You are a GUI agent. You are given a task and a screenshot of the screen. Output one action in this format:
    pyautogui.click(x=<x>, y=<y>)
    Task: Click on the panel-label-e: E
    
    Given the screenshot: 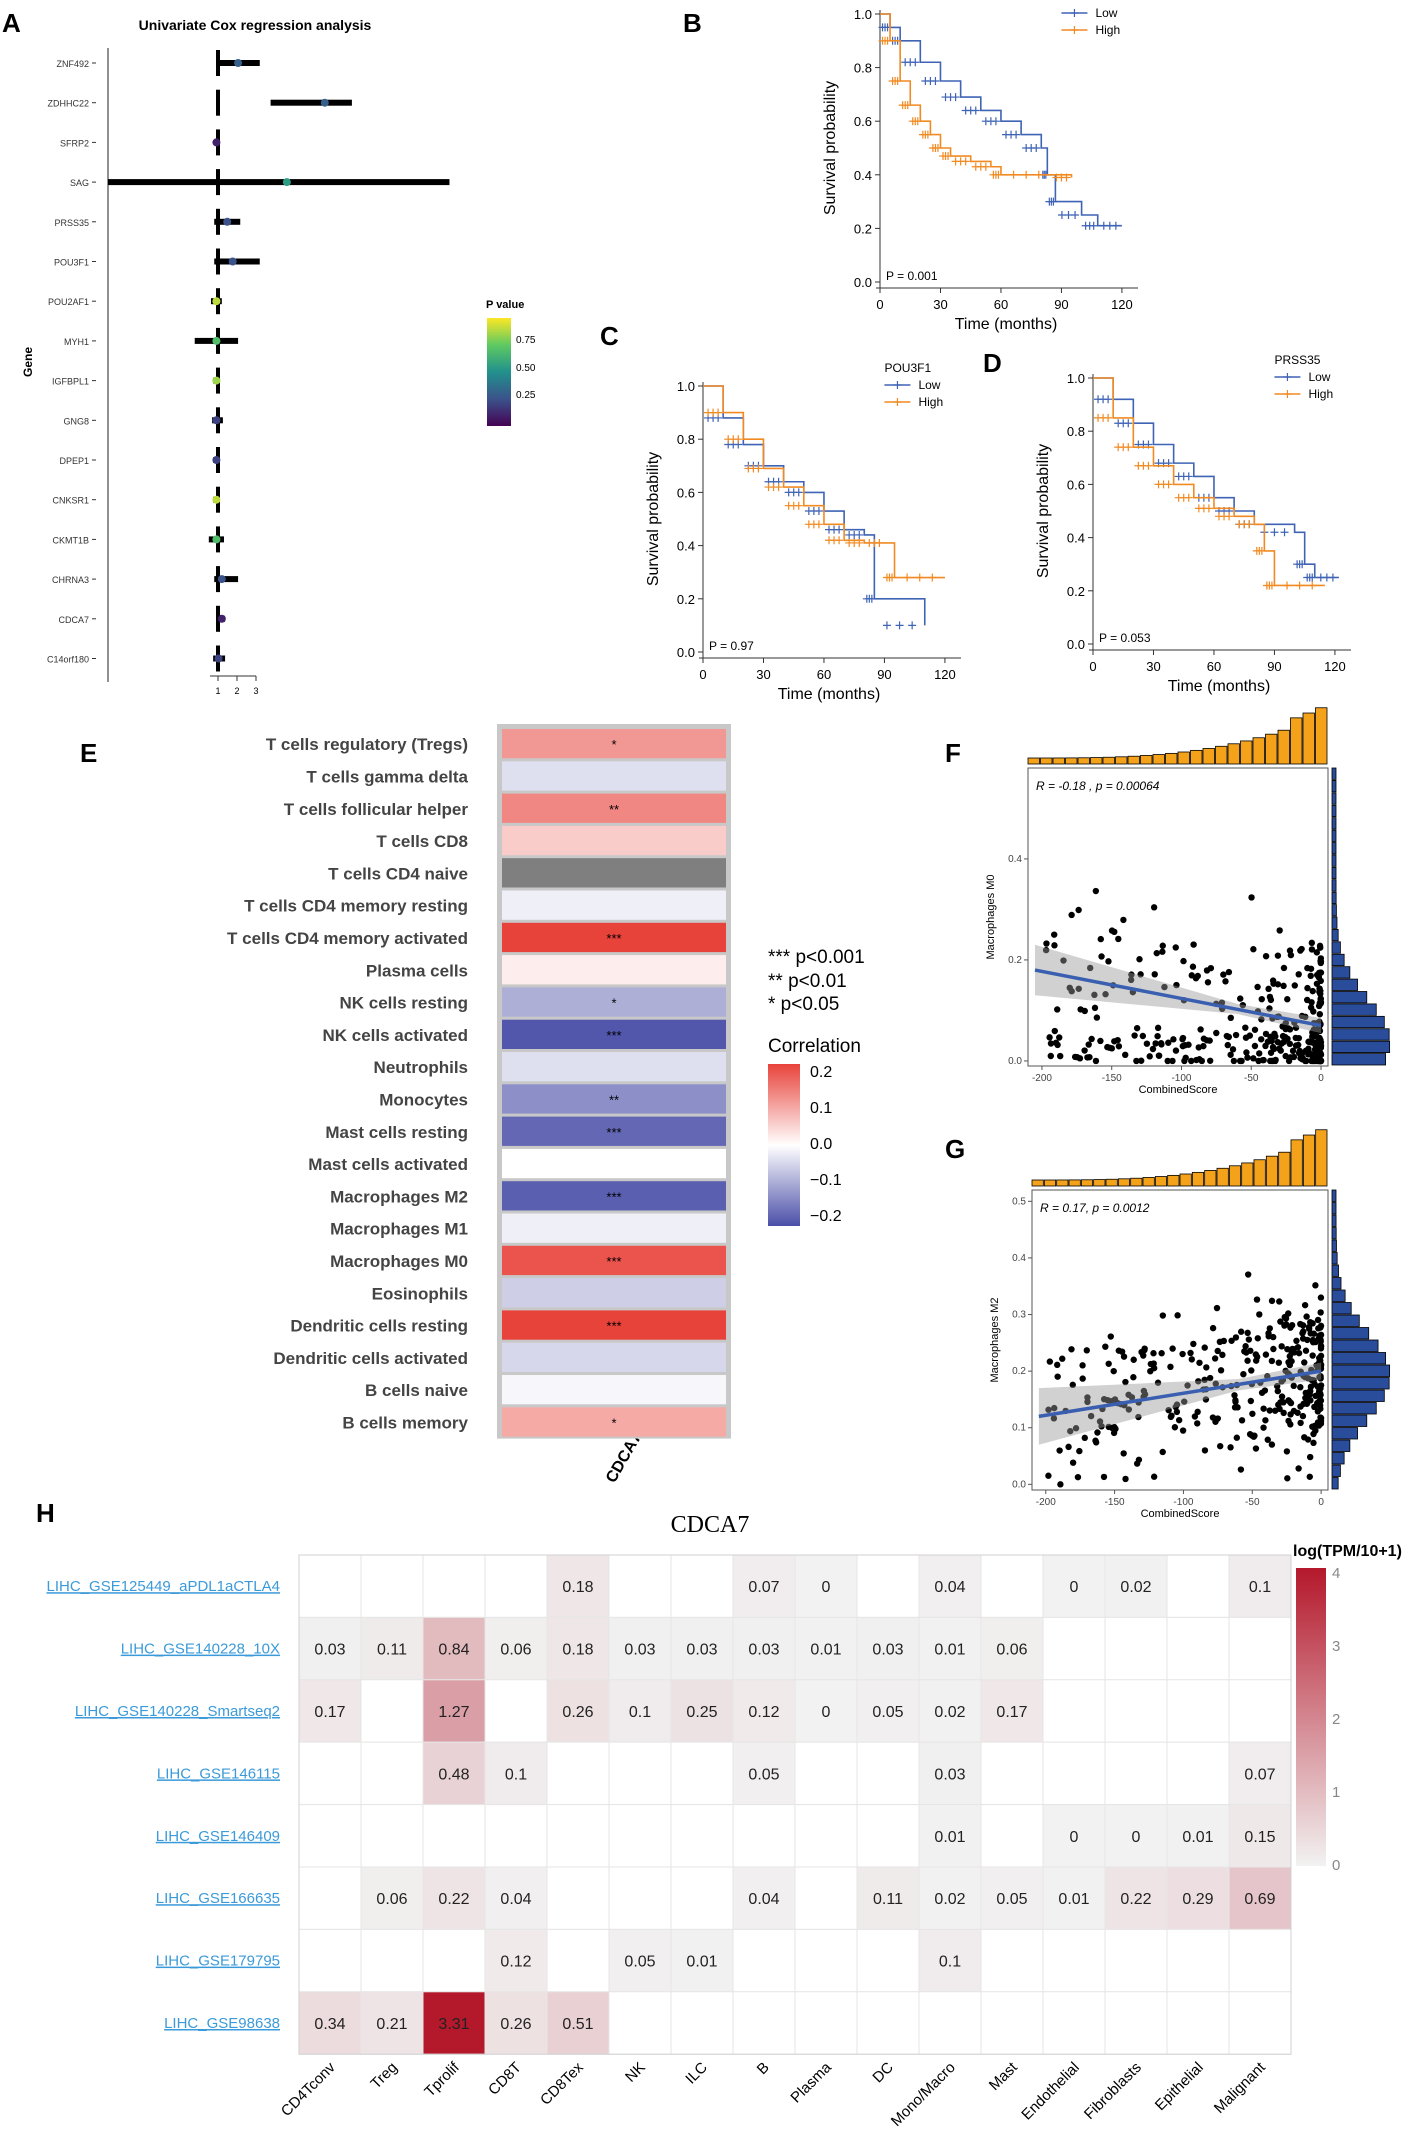 What is the action you would take?
    pyautogui.click(x=88, y=753)
    